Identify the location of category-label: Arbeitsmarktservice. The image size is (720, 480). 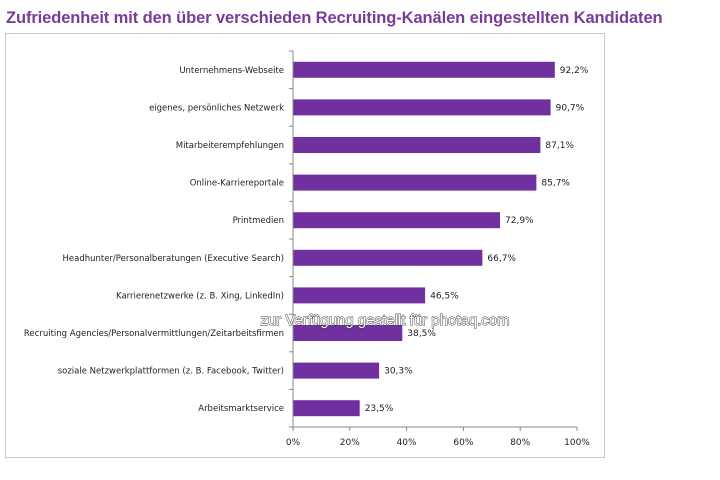
(241, 409).